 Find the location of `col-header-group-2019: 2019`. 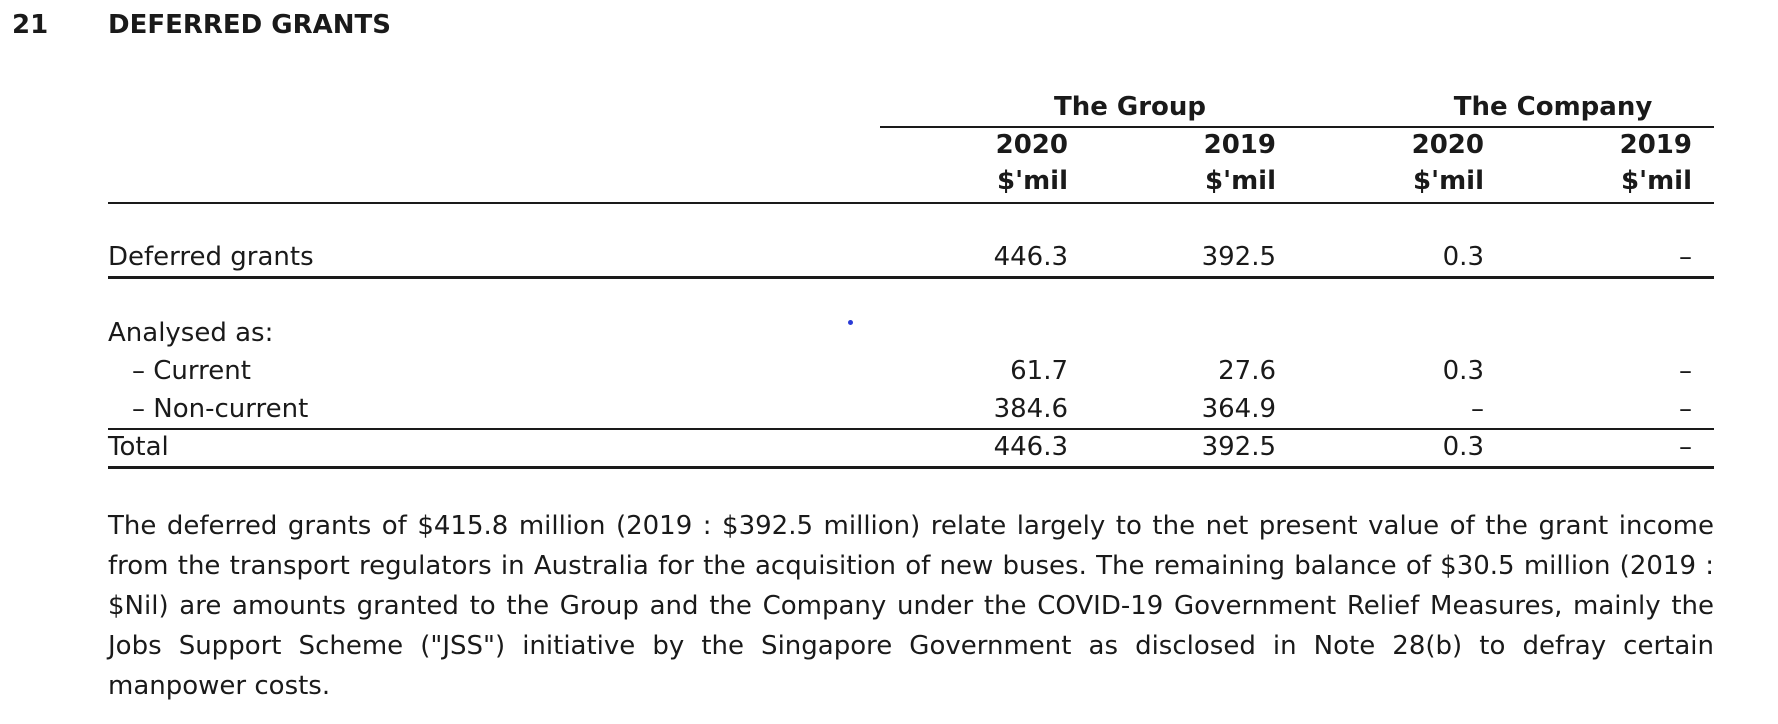

col-header-group-2019: 2019 is located at coordinates (1239, 145).